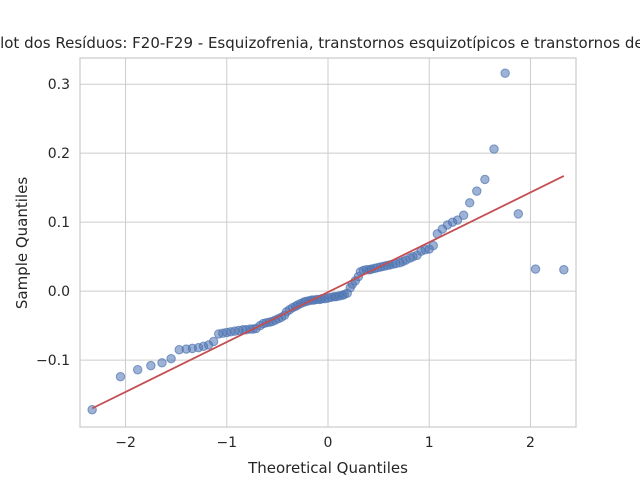  I want to click on y-tick-label: 0.3, so click(59, 85).